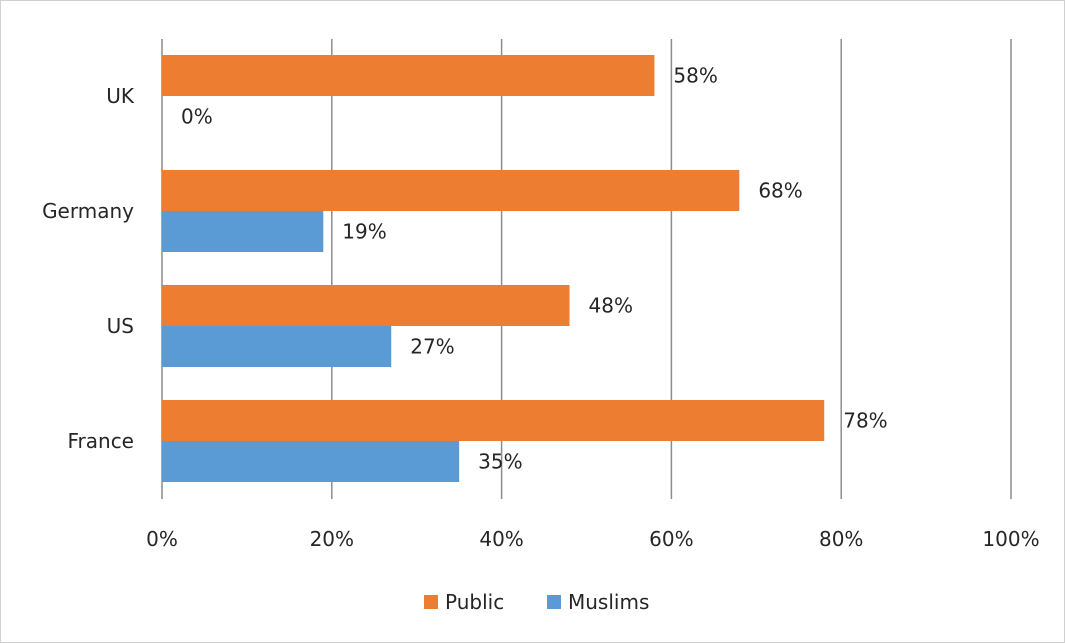  I want to click on data-label: 35%, so click(500, 462).